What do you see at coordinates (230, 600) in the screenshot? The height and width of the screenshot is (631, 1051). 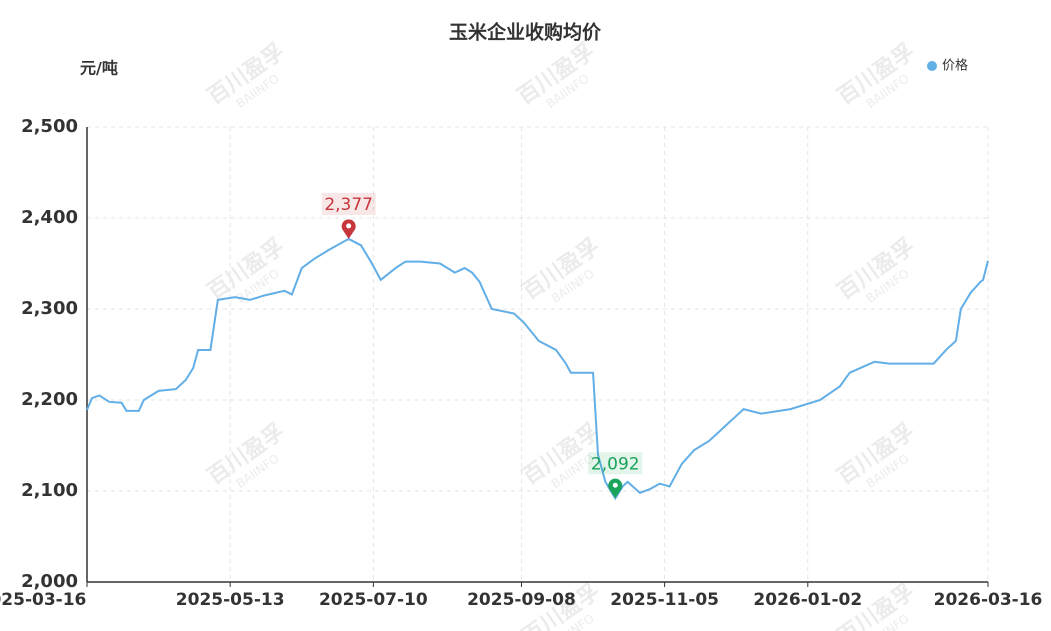 I see `x-tick-label: 2025-05-13` at bounding box center [230, 600].